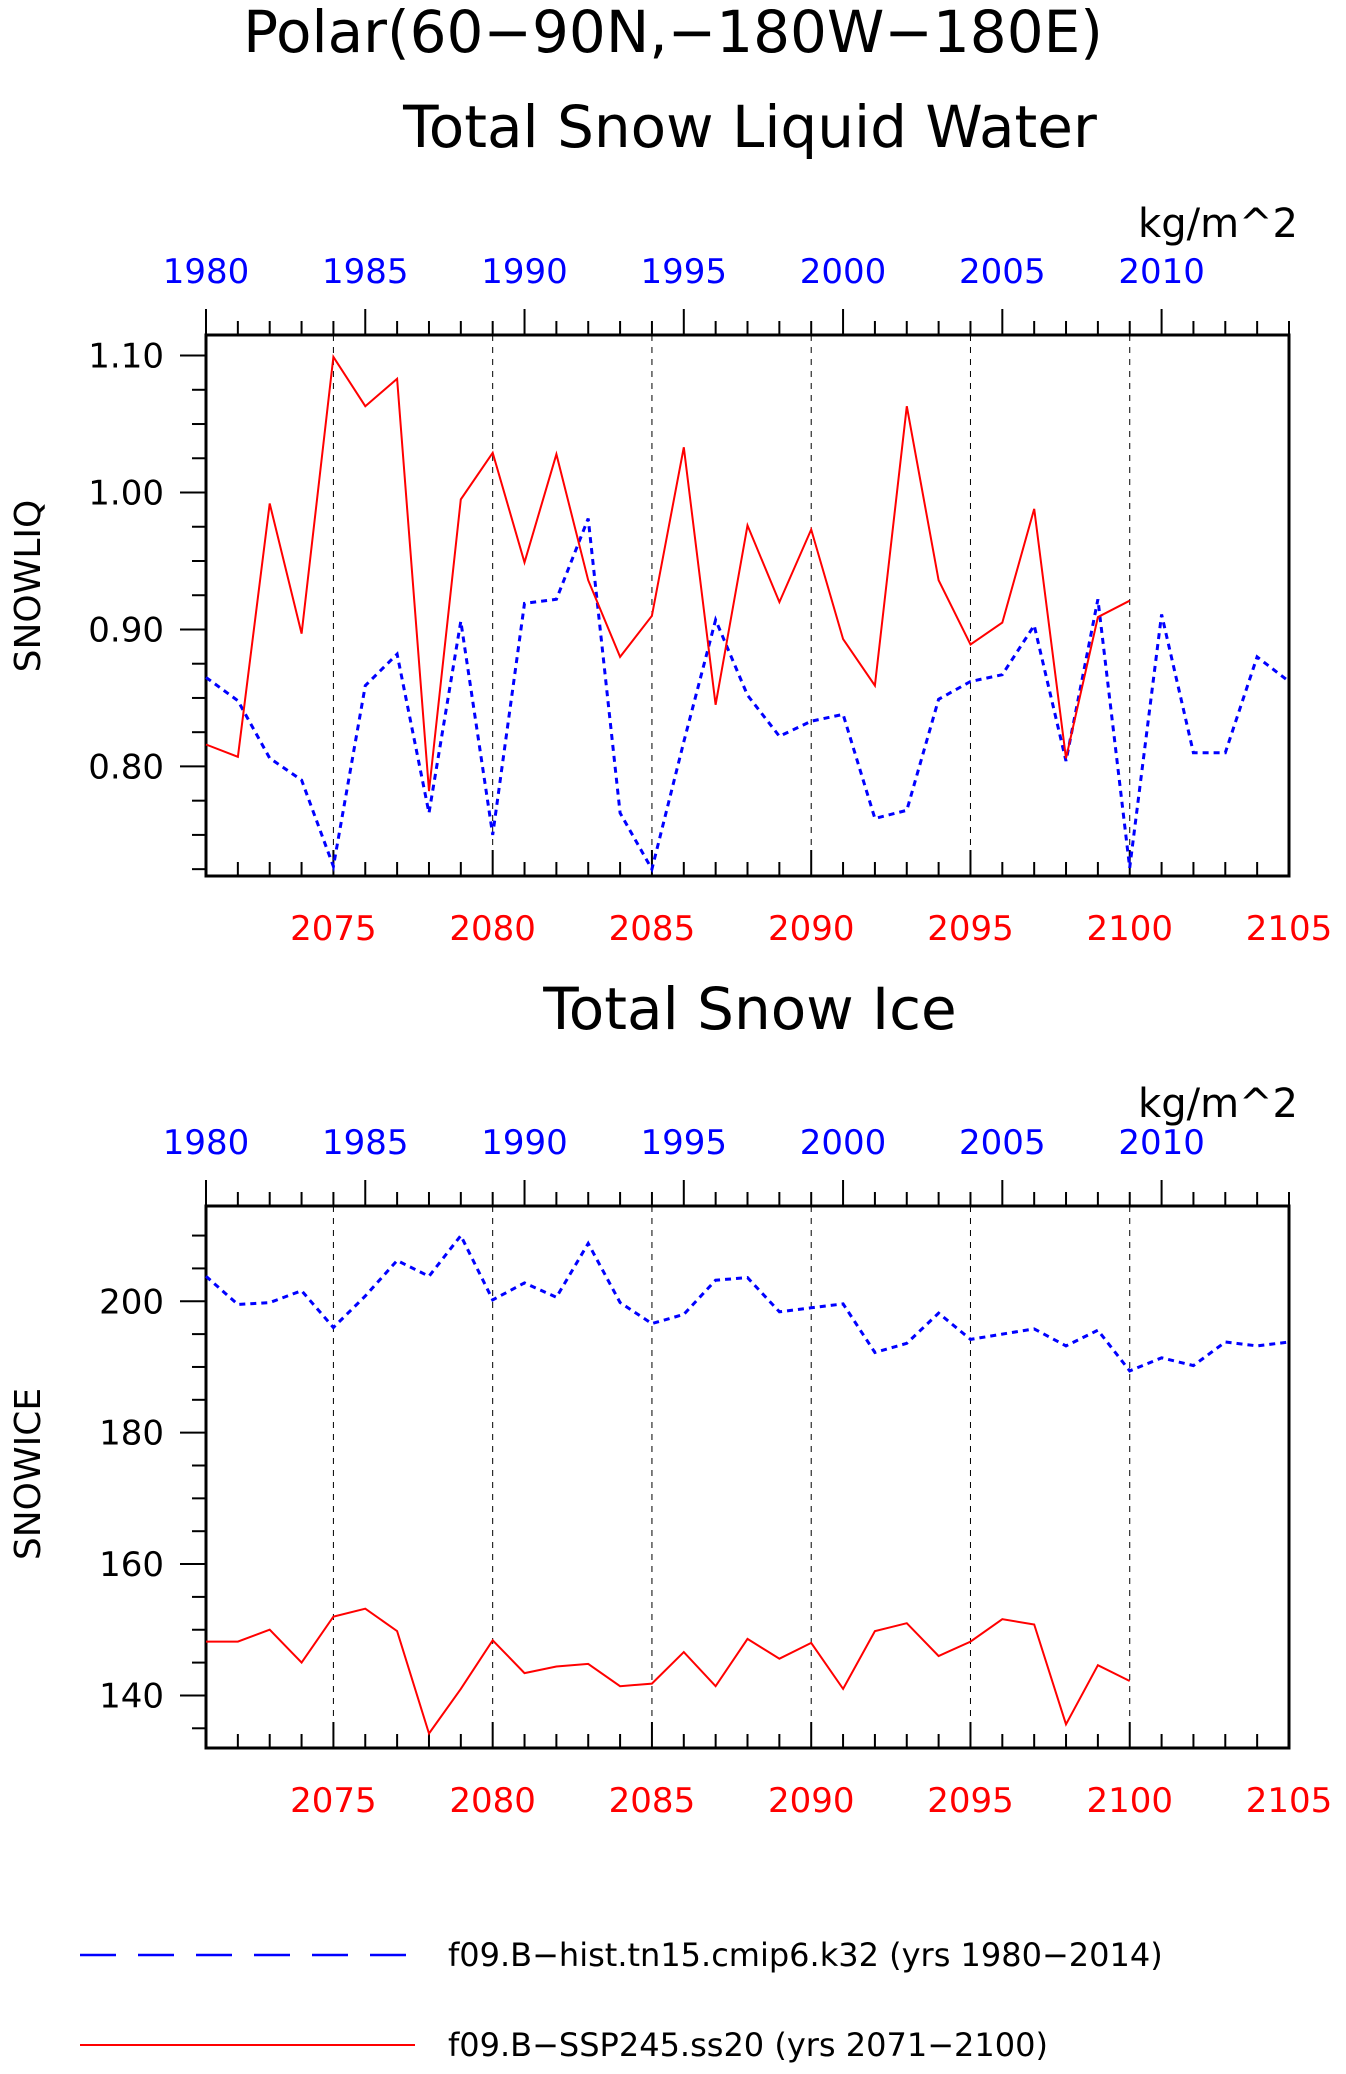  Describe the element at coordinates (131, 1302) in the screenshot. I see `y-tick-label: 200` at that location.